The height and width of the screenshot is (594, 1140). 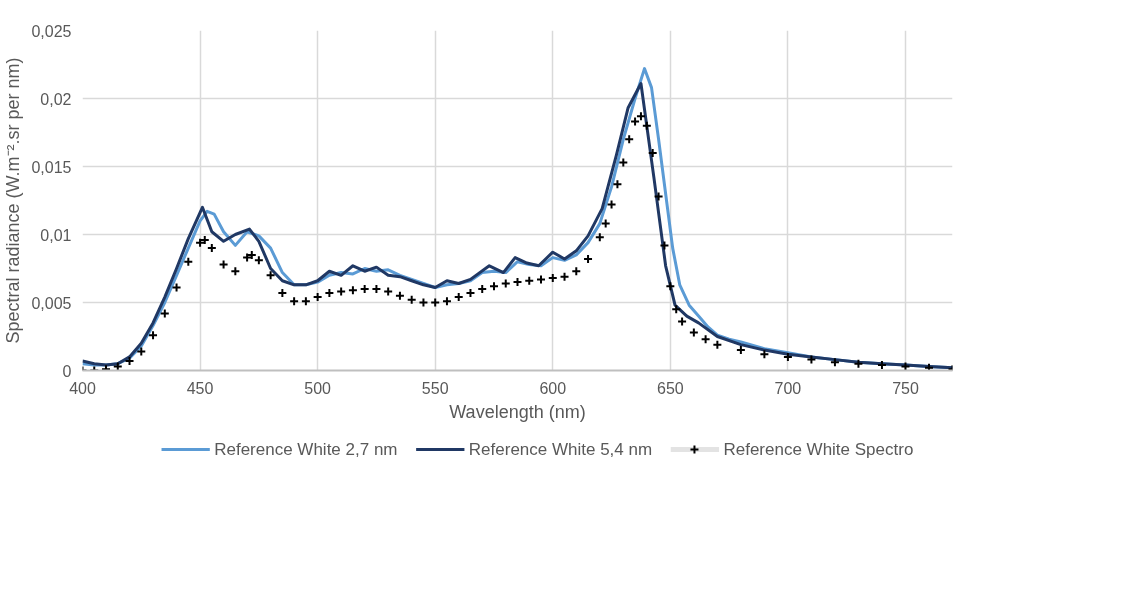 What do you see at coordinates (318, 388) in the screenshot?
I see `x-tick-label: 500` at bounding box center [318, 388].